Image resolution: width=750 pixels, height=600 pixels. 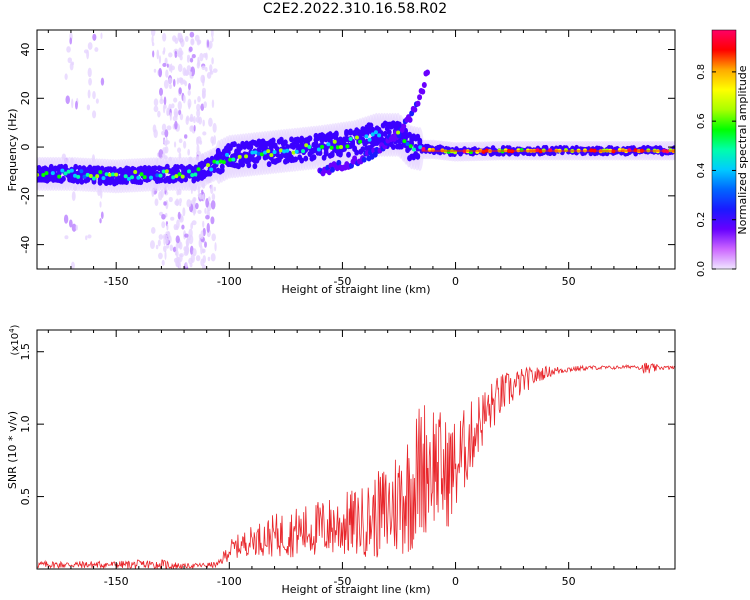 I want to click on spectrogram-x-label: Height of straight line (km), so click(x=355, y=289).